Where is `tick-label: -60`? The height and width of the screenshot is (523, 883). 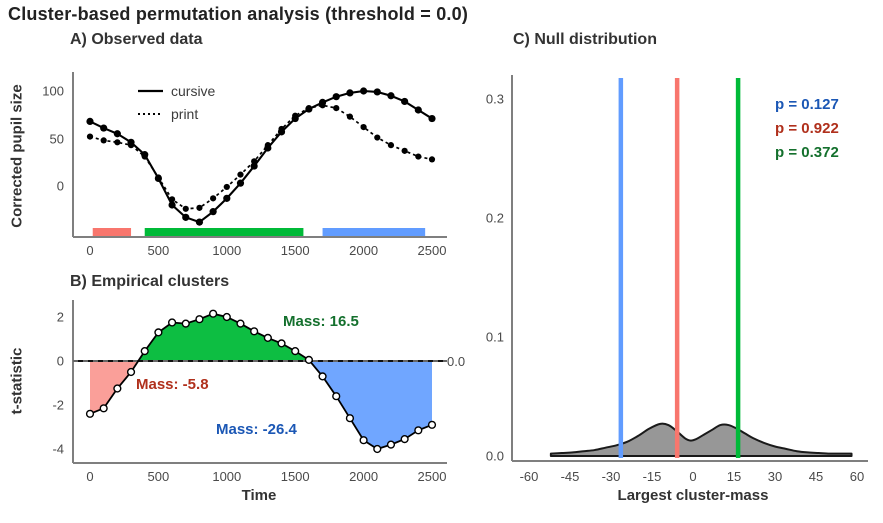
tick-label: -60 is located at coordinates (529, 476).